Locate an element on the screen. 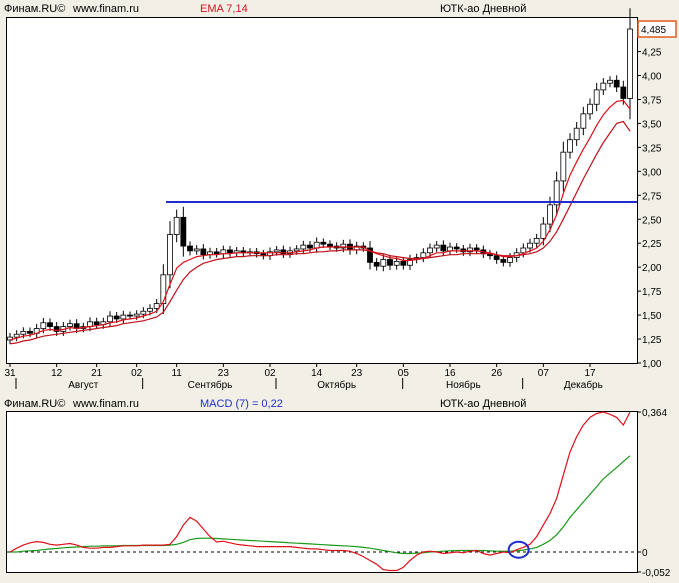 This screenshot has width=679, height=583. price-y-tick-label: 1,00 is located at coordinates (652, 364).